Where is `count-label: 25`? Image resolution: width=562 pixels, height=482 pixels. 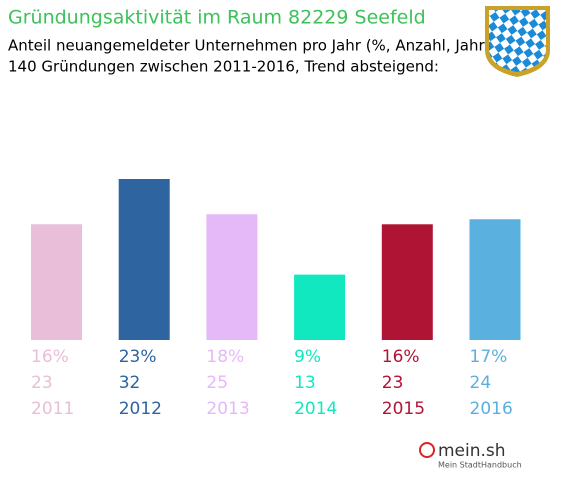
count-label: 25 is located at coordinates (217, 383).